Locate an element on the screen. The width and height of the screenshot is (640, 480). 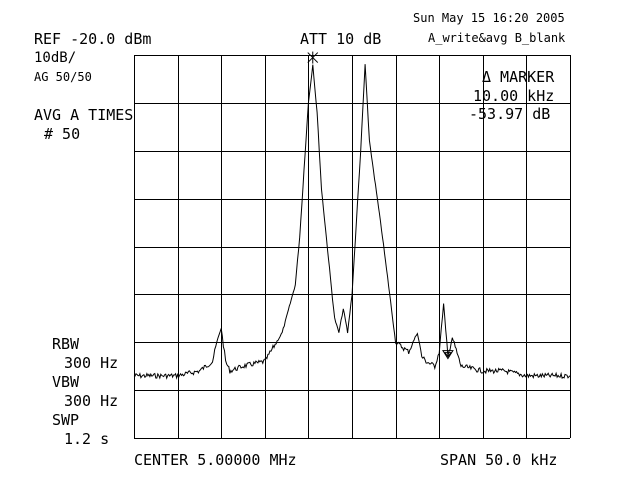
attenuation-readout: ATT 10 dB is located at coordinates (341, 39).